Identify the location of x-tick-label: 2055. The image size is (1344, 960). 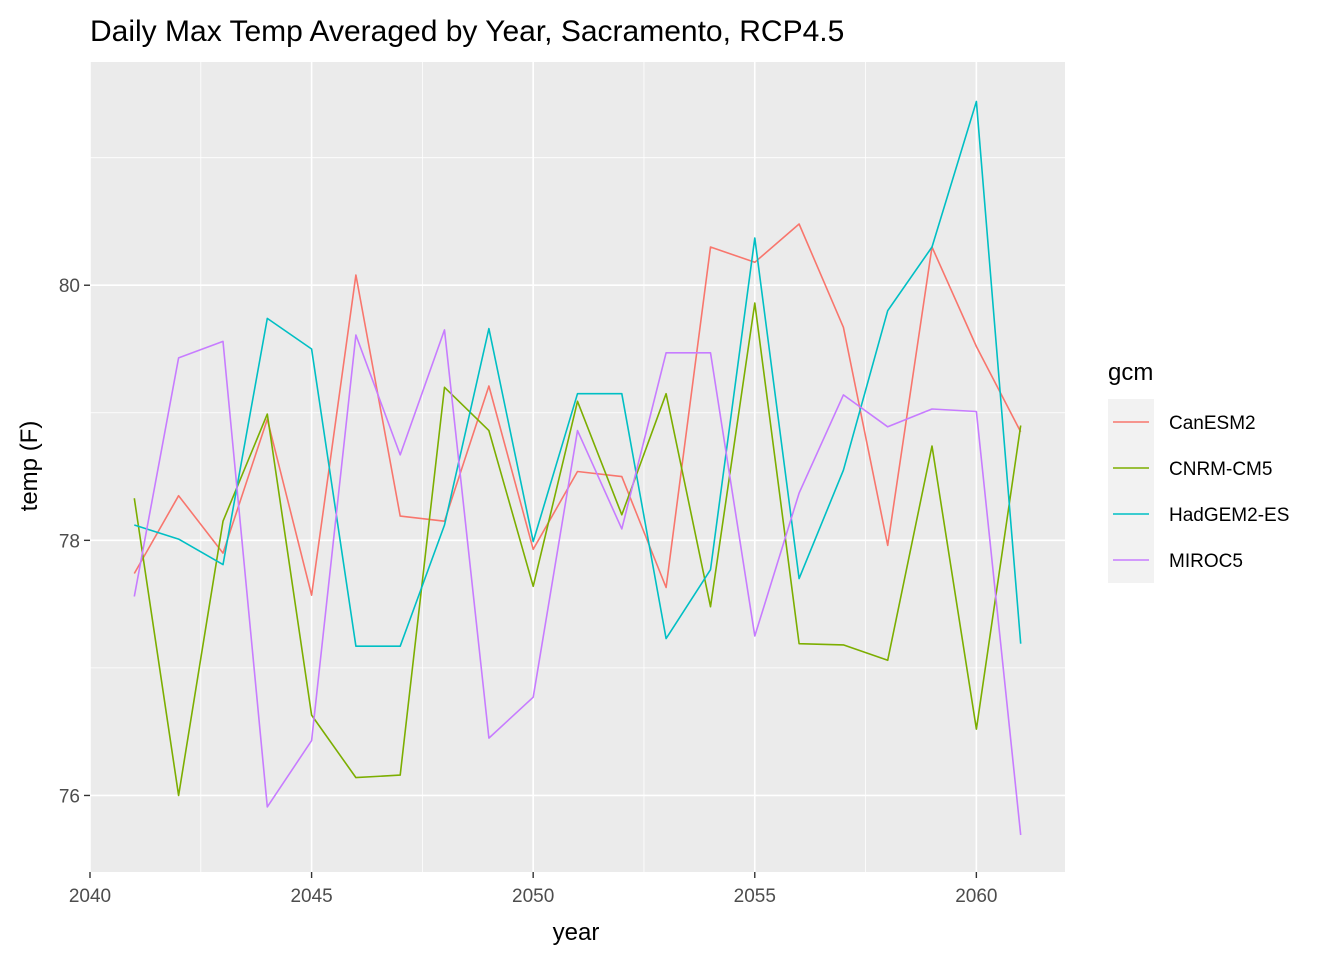
(755, 896).